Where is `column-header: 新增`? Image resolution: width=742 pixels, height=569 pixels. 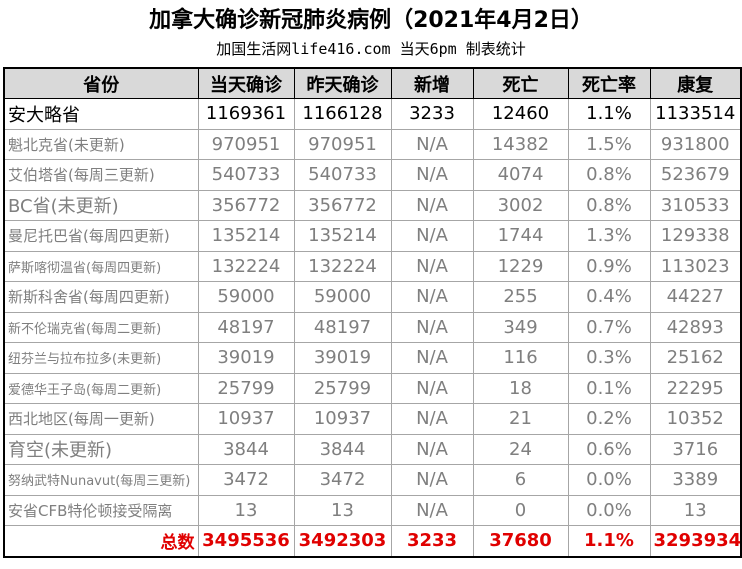 column-header: 新增 is located at coordinates (432, 83).